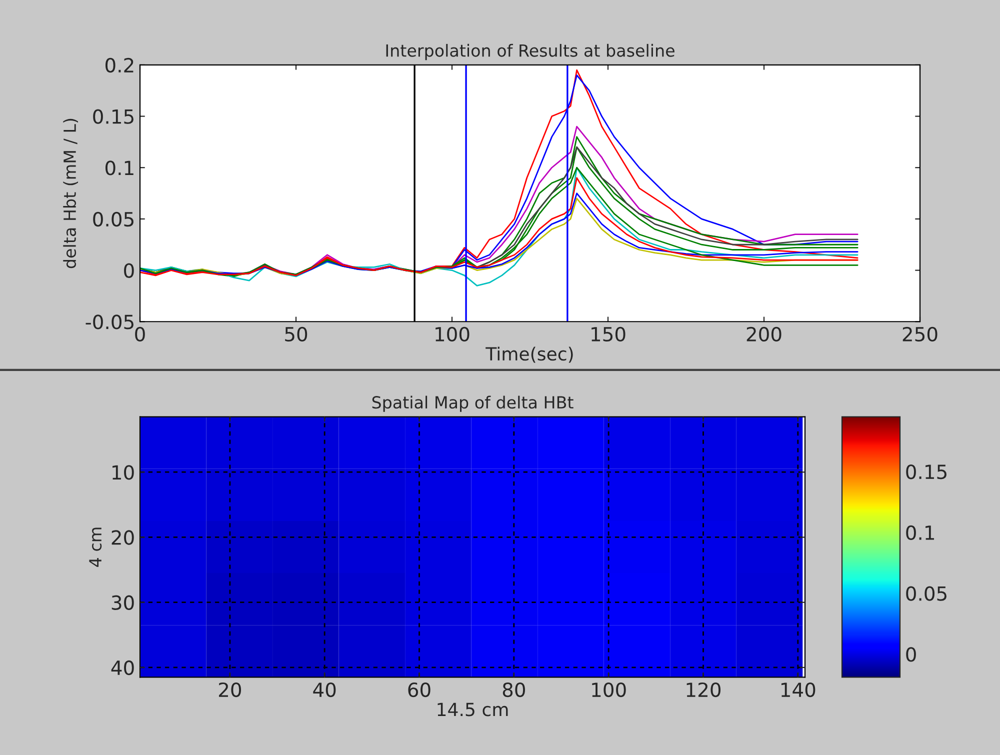 Image resolution: width=1000 pixels, height=755 pixels. Describe the element at coordinates (140, 334) in the screenshot. I see `x-tick-label: 0` at that location.